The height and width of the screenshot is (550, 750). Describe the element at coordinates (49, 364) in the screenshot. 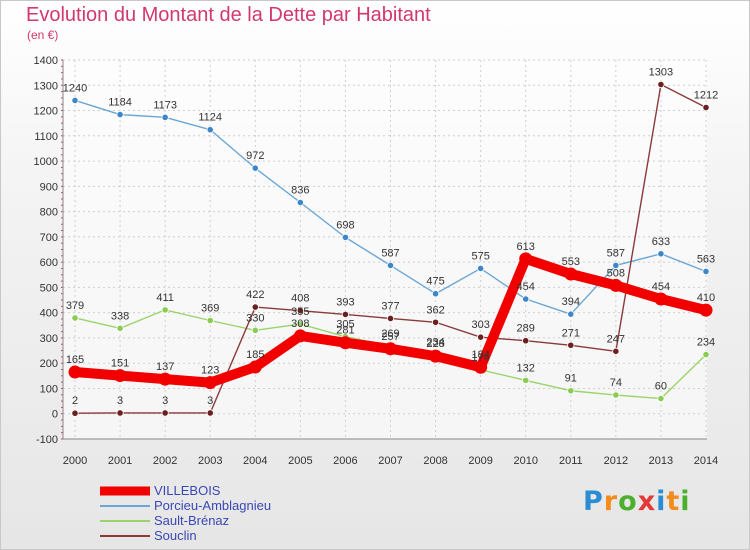

I see `y-tick-label: 200` at that location.